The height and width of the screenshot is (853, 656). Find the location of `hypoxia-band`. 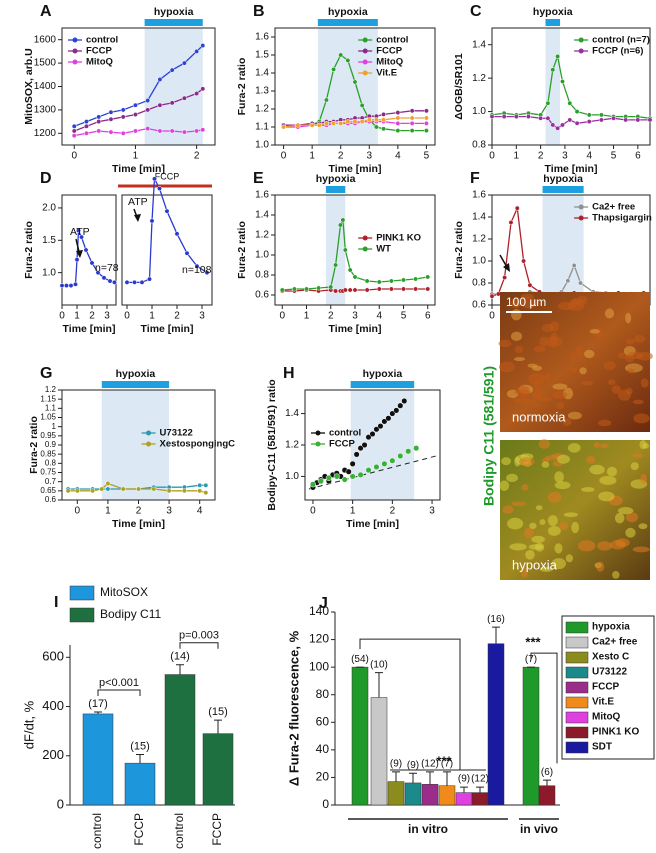

hypoxia-band is located at coordinates (335, 250).